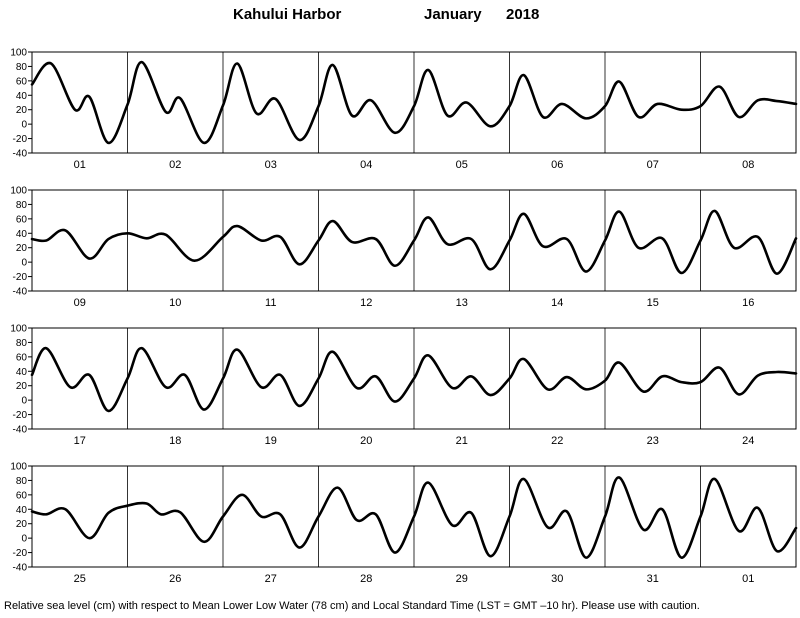 The width and height of the screenshot is (800, 618). What do you see at coordinates (270, 303) in the screenshot?
I see `x-tick-label: 11` at bounding box center [270, 303].